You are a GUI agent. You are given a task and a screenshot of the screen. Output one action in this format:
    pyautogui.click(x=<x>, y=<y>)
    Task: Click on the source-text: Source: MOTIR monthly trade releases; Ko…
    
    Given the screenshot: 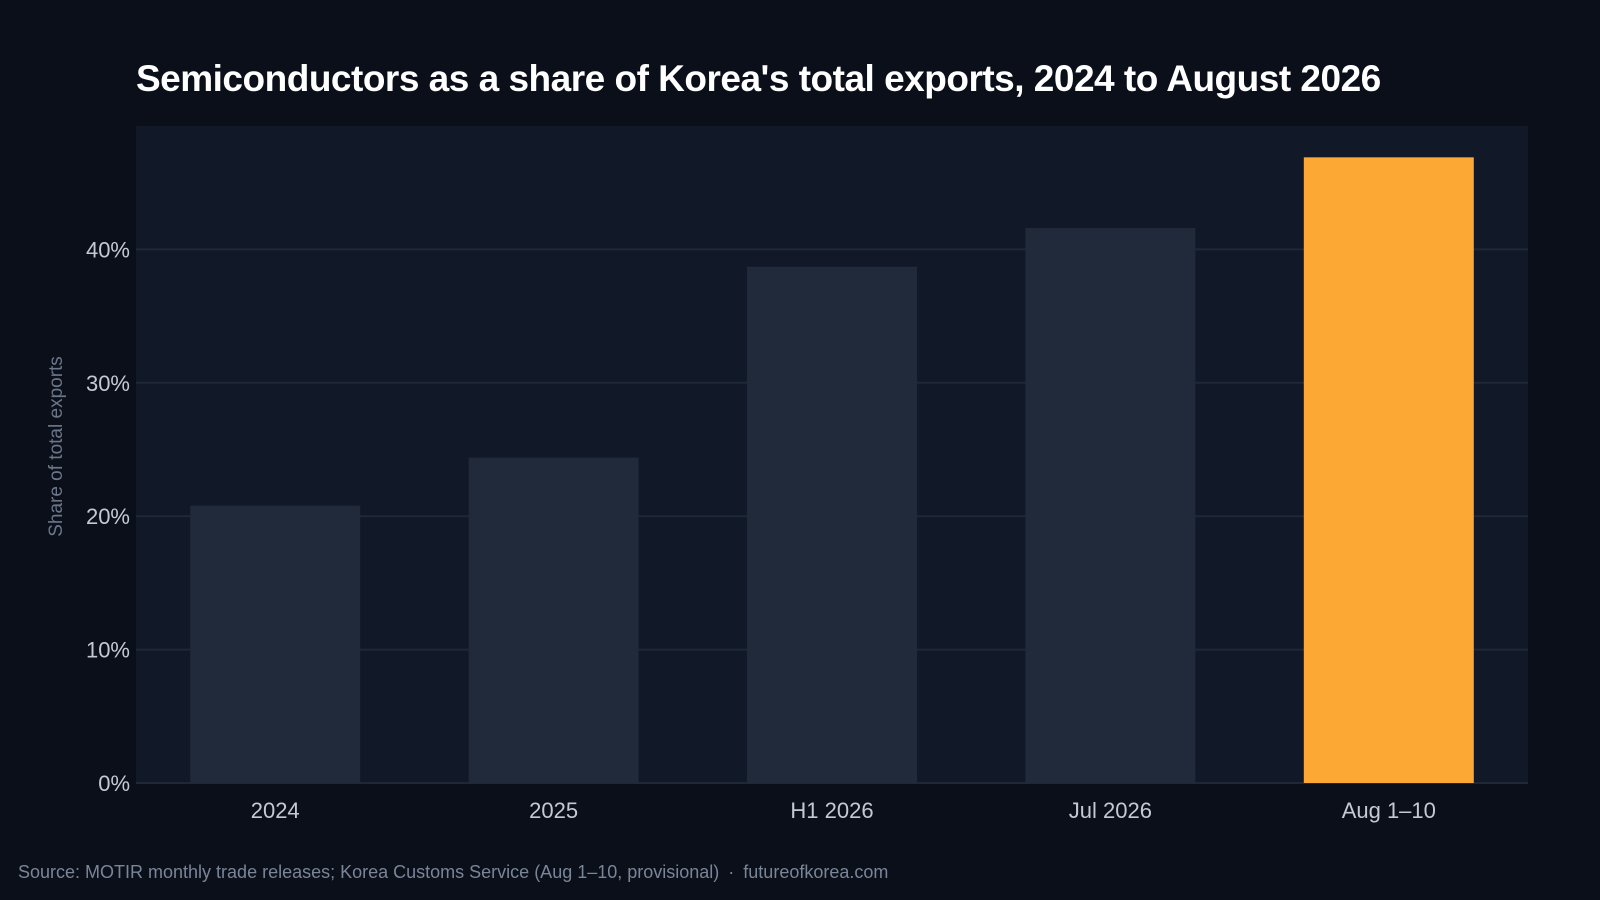 What is the action you would take?
    pyautogui.click(x=369, y=872)
    